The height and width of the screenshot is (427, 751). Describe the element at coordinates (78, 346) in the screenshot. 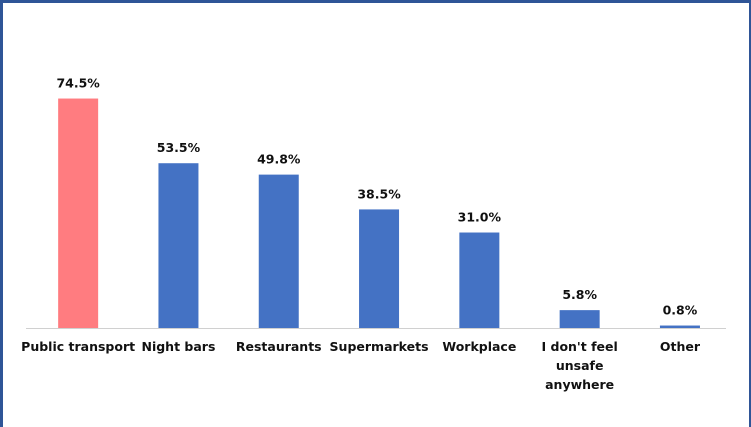

I see `category-label-0: Public transport` at that location.